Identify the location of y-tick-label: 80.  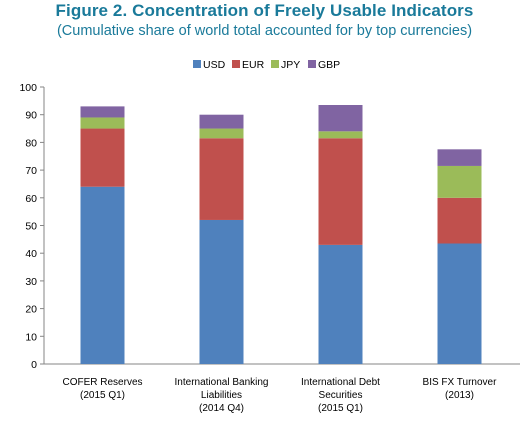
(31, 143).